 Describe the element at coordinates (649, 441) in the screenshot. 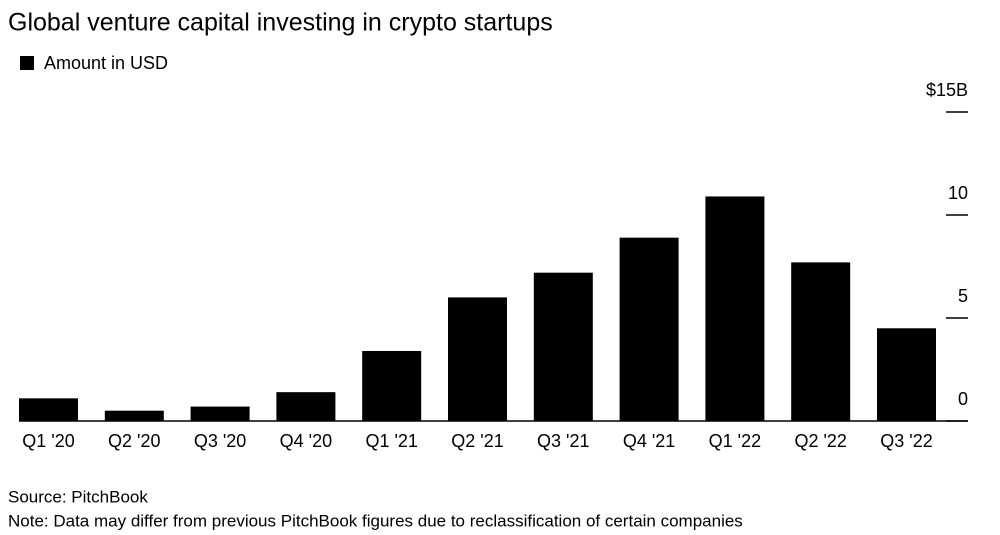

I see `x-tick-label: Q4 '21` at that location.